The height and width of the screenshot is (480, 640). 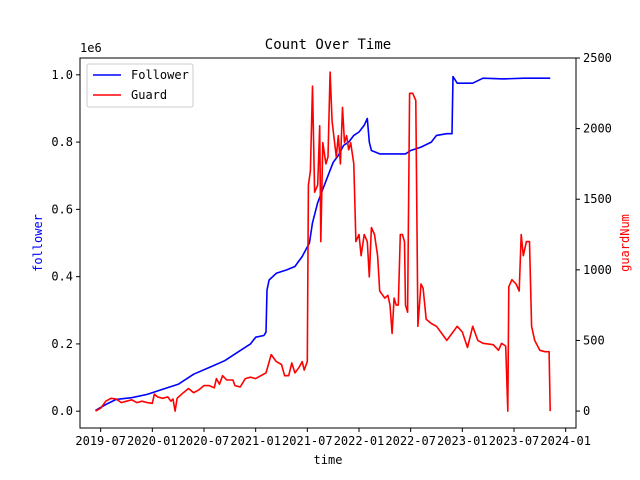 What do you see at coordinates (410, 441) in the screenshot?
I see `x-tick-label: 2022-07` at bounding box center [410, 441].